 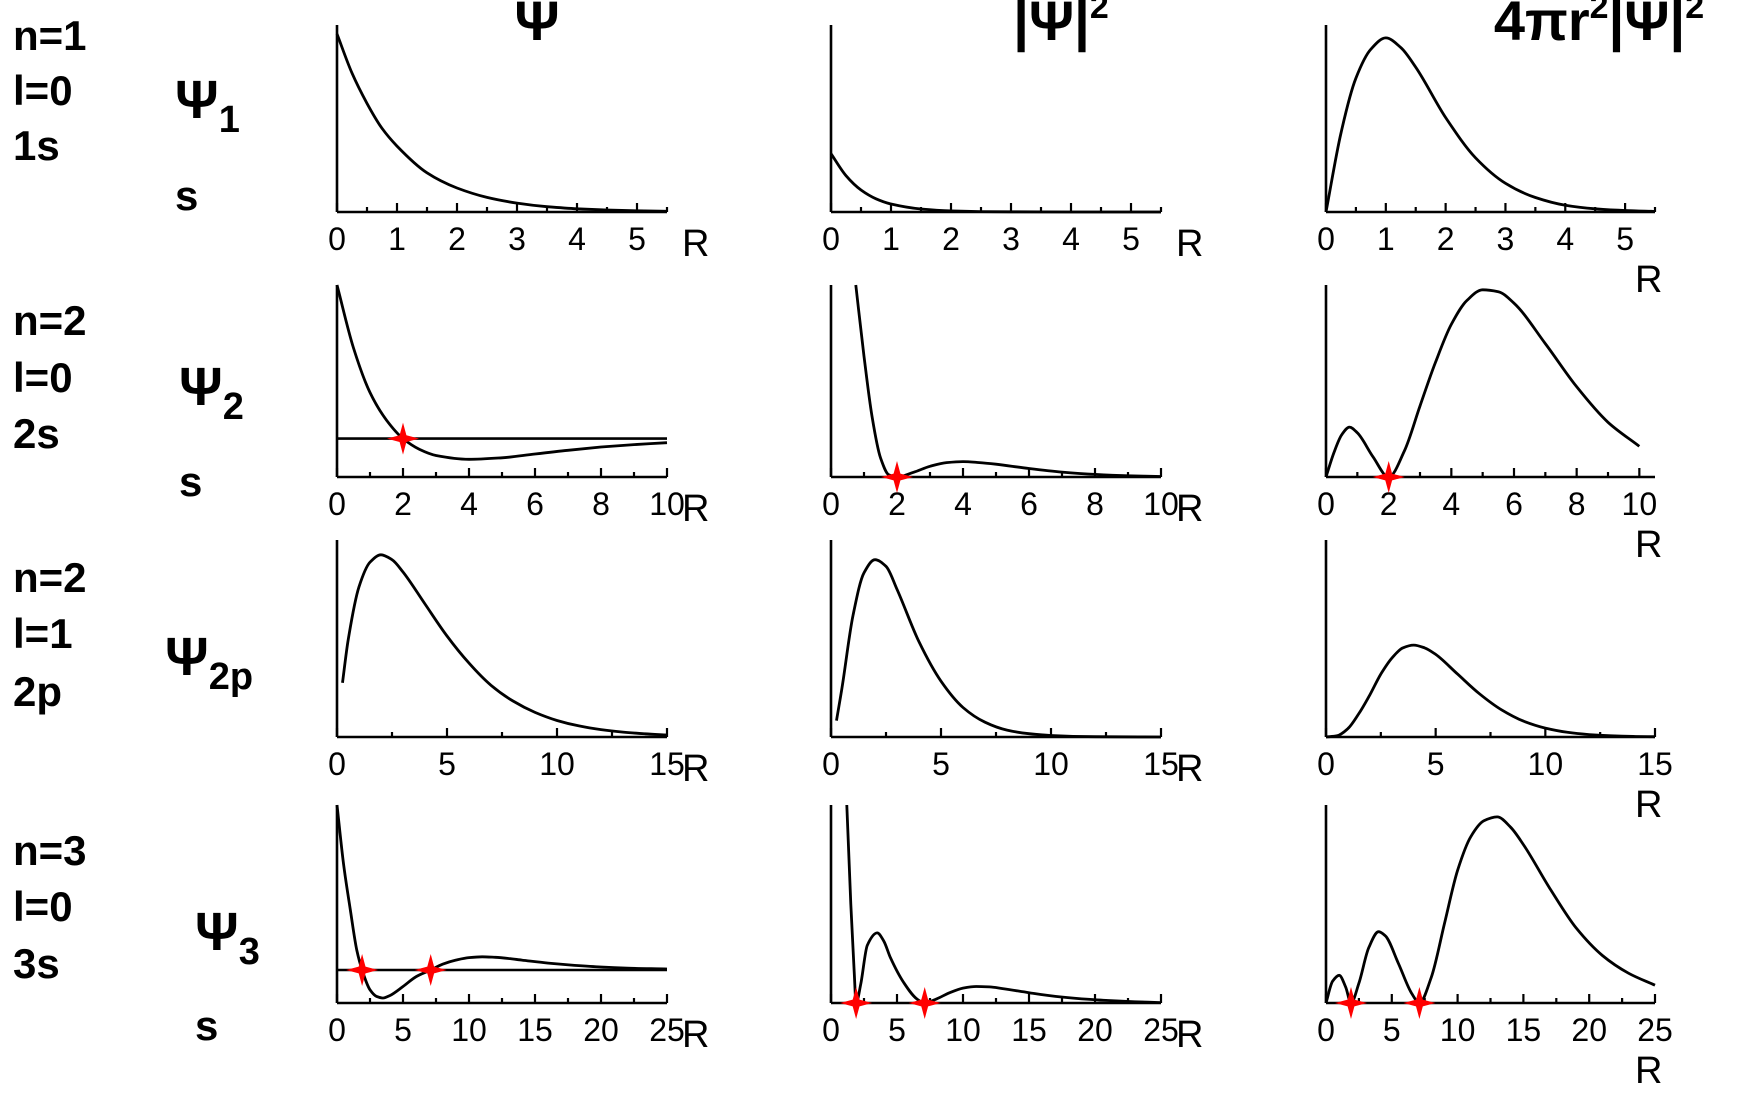 I want to click on column-header-3: 4πr2|Ψ|2, so click(x=1599, y=26).